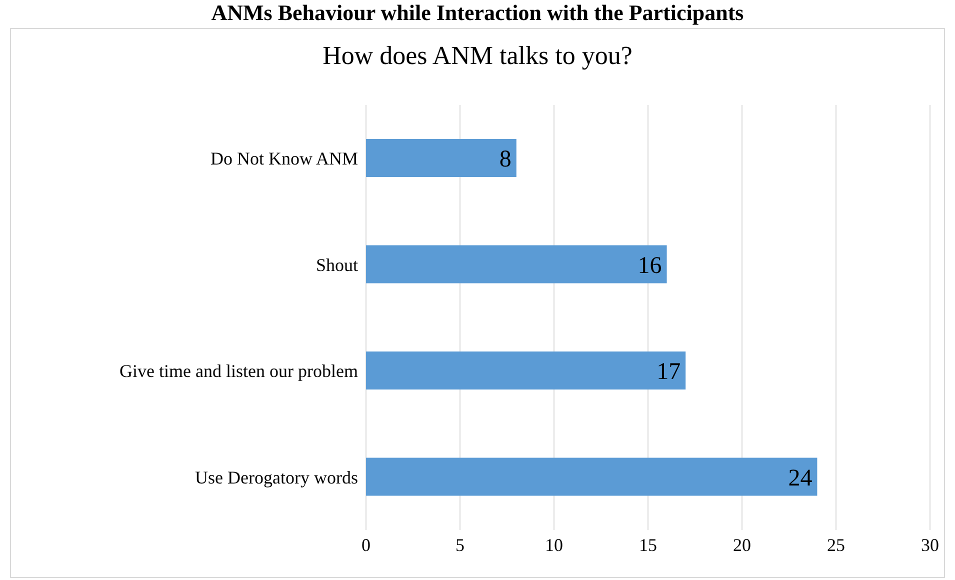 The width and height of the screenshot is (955, 580). I want to click on x-tick-label: 15, so click(648, 544).